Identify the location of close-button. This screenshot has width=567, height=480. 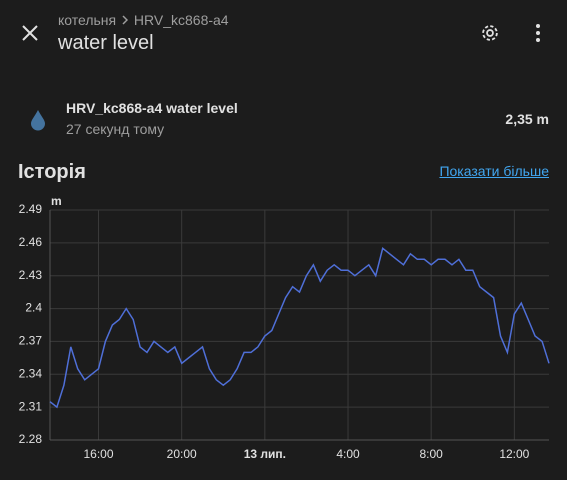
(30, 33).